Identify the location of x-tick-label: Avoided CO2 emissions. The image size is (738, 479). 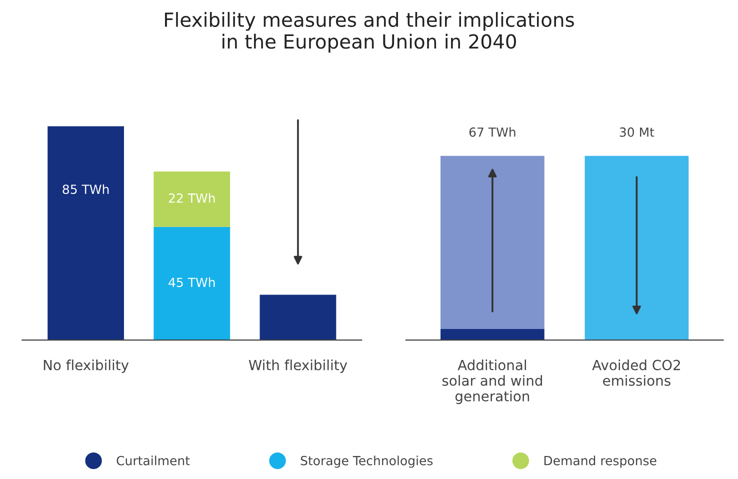
(636, 373).